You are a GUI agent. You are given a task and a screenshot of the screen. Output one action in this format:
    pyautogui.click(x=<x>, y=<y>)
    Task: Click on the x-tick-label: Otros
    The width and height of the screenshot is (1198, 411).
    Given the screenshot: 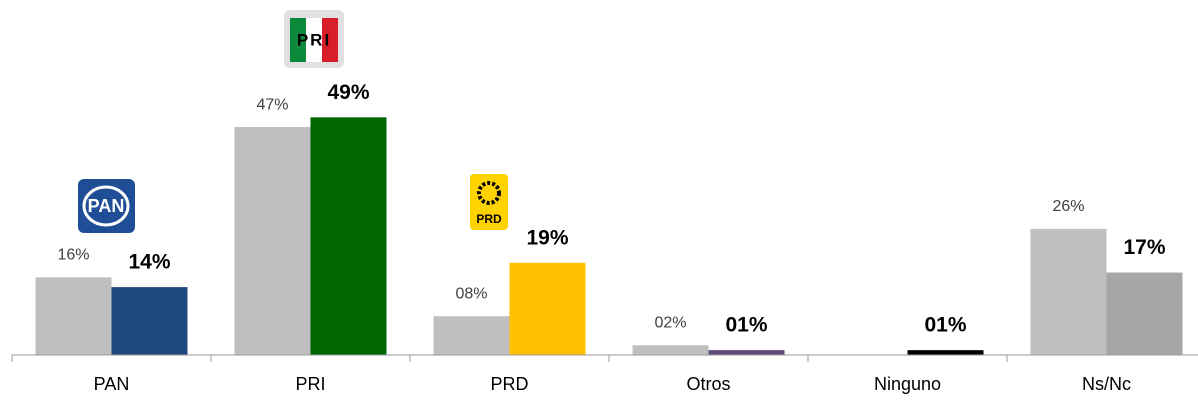 What is the action you would take?
    pyautogui.click(x=708, y=384)
    